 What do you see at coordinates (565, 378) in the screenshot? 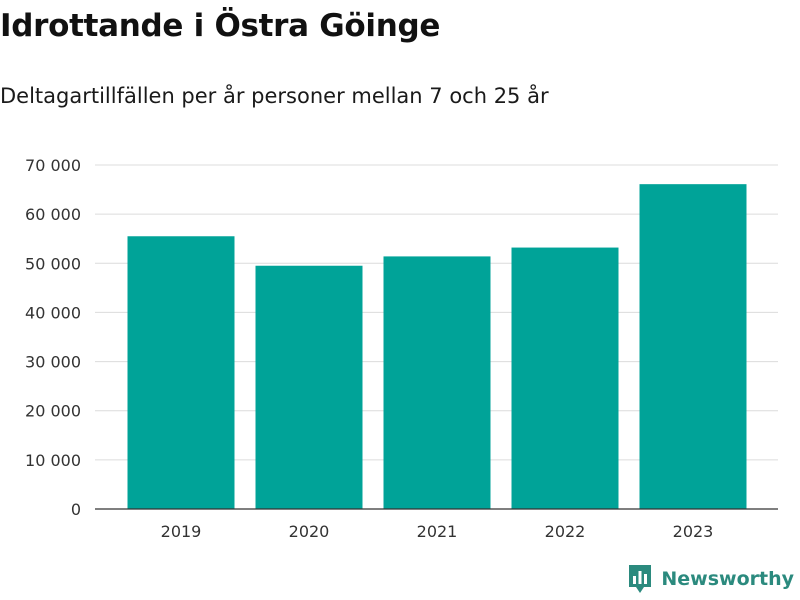
I see `bar-2022` at bounding box center [565, 378].